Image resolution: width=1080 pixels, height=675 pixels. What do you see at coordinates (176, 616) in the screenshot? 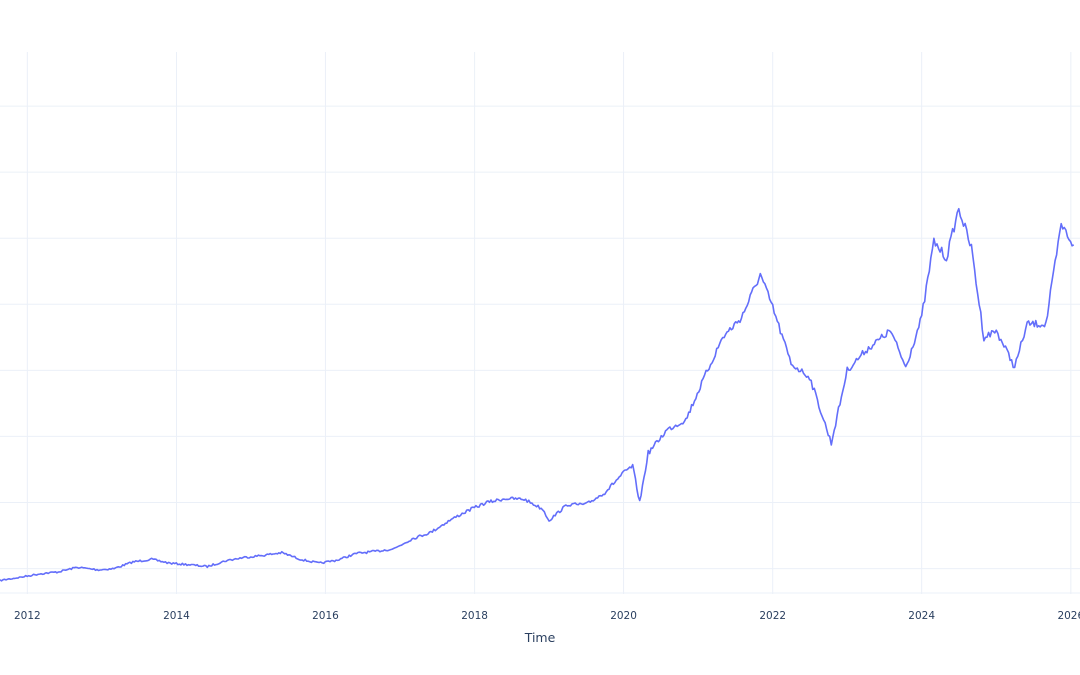
I see `x-tick-label: 2014` at bounding box center [176, 616].